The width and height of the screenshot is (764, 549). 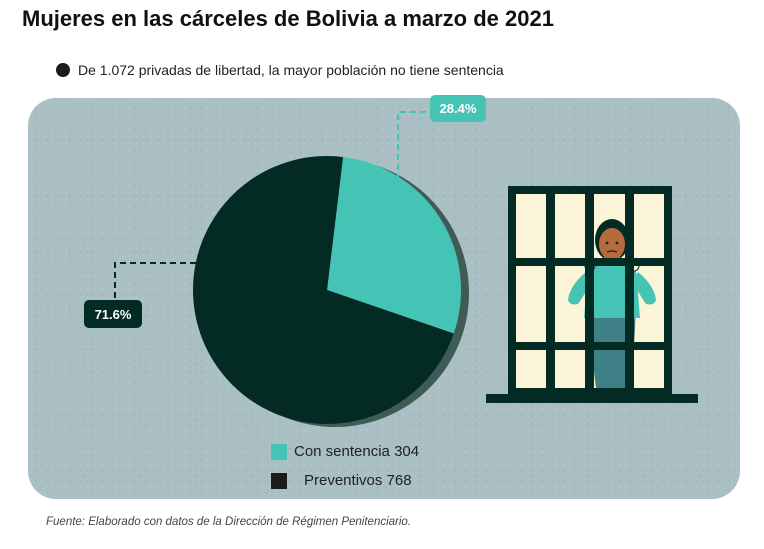 I want to click on legend-swatch-preventivos, so click(x=279, y=480).